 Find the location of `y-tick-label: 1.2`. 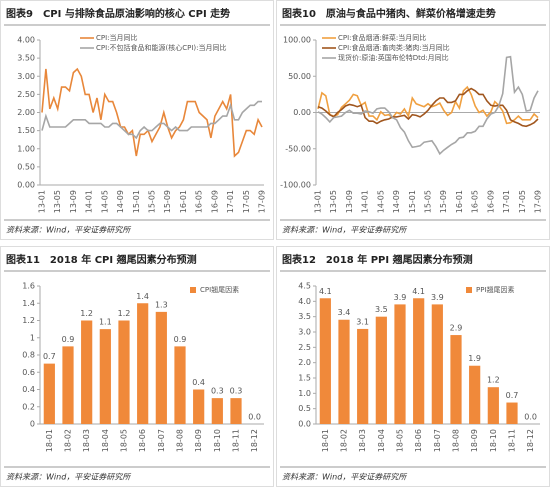

y-tick-label: 1.2 is located at coordinates (28, 320).